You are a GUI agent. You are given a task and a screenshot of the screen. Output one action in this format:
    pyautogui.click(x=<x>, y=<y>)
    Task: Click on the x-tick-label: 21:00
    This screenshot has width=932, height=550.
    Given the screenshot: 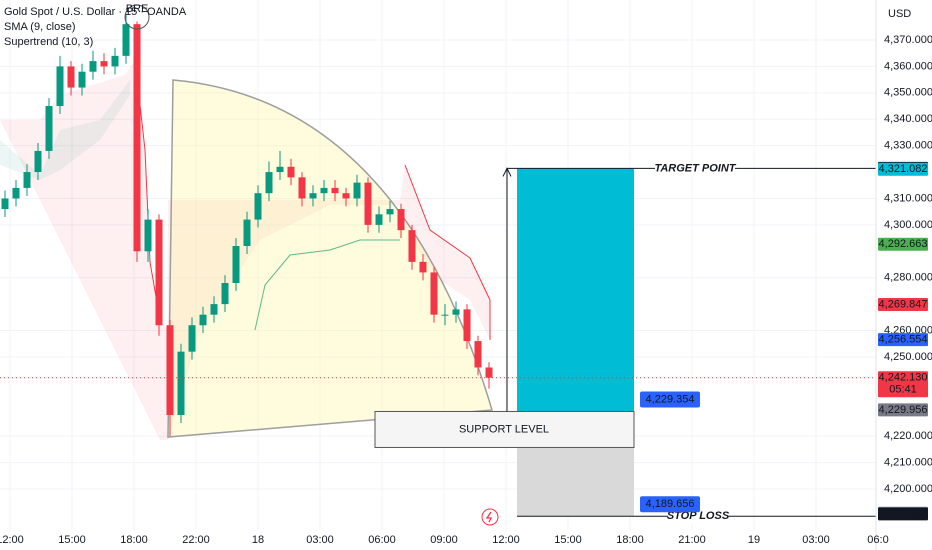 What is the action you would take?
    pyautogui.click(x=692, y=540)
    